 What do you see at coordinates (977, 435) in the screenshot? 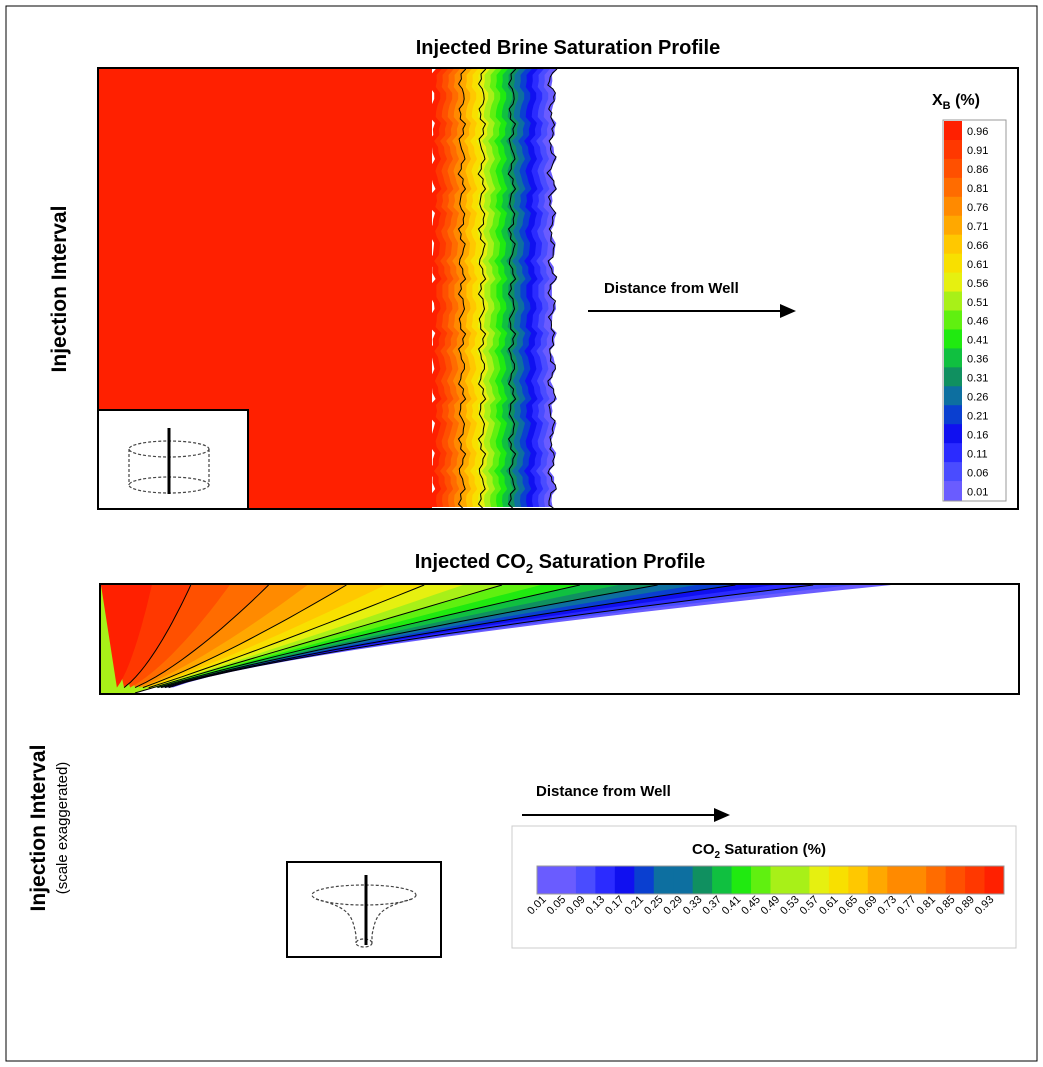
I see `top-legend-tick: 0.16` at bounding box center [977, 435].